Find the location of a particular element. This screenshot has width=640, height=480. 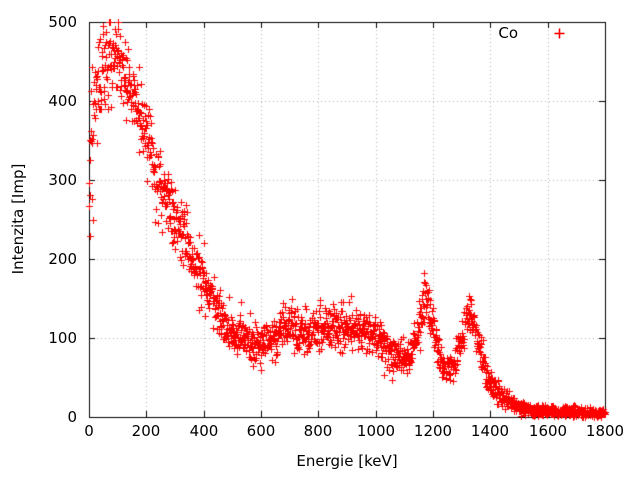

x-tick-label: 400 is located at coordinates (204, 431).